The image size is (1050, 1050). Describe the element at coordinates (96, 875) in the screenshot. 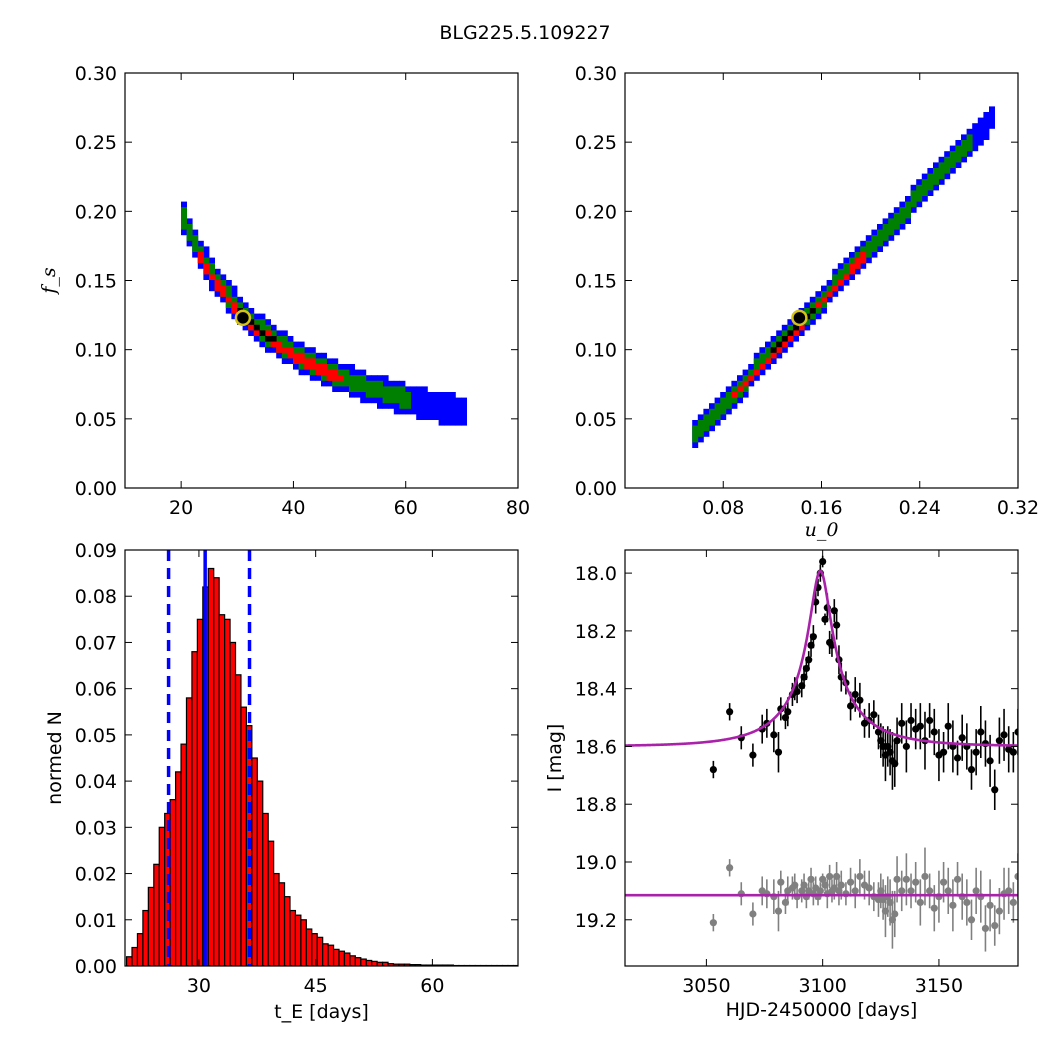

I see `y-tick-label: 0.02` at that location.